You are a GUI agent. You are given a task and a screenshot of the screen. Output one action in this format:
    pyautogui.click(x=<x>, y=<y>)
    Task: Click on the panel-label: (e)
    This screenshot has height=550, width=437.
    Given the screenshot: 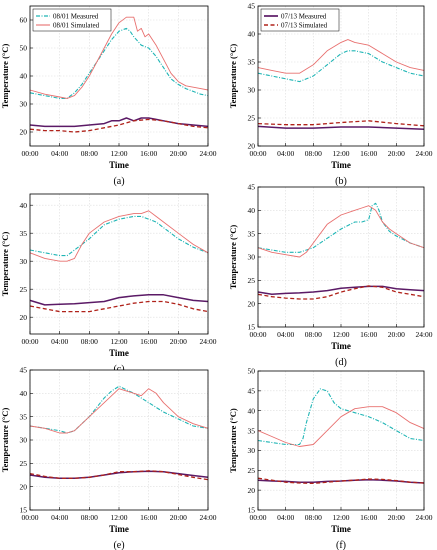 What is the action you would take?
    pyautogui.click(x=118, y=545)
    